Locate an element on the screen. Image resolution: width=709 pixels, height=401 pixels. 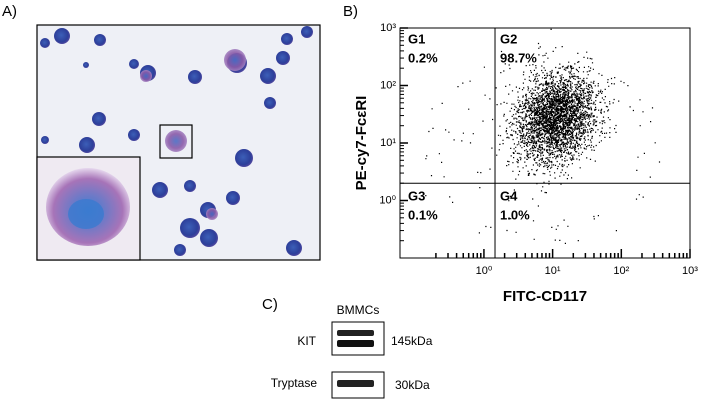
quadrant-percent: 0.1% is located at coordinates (423, 215).